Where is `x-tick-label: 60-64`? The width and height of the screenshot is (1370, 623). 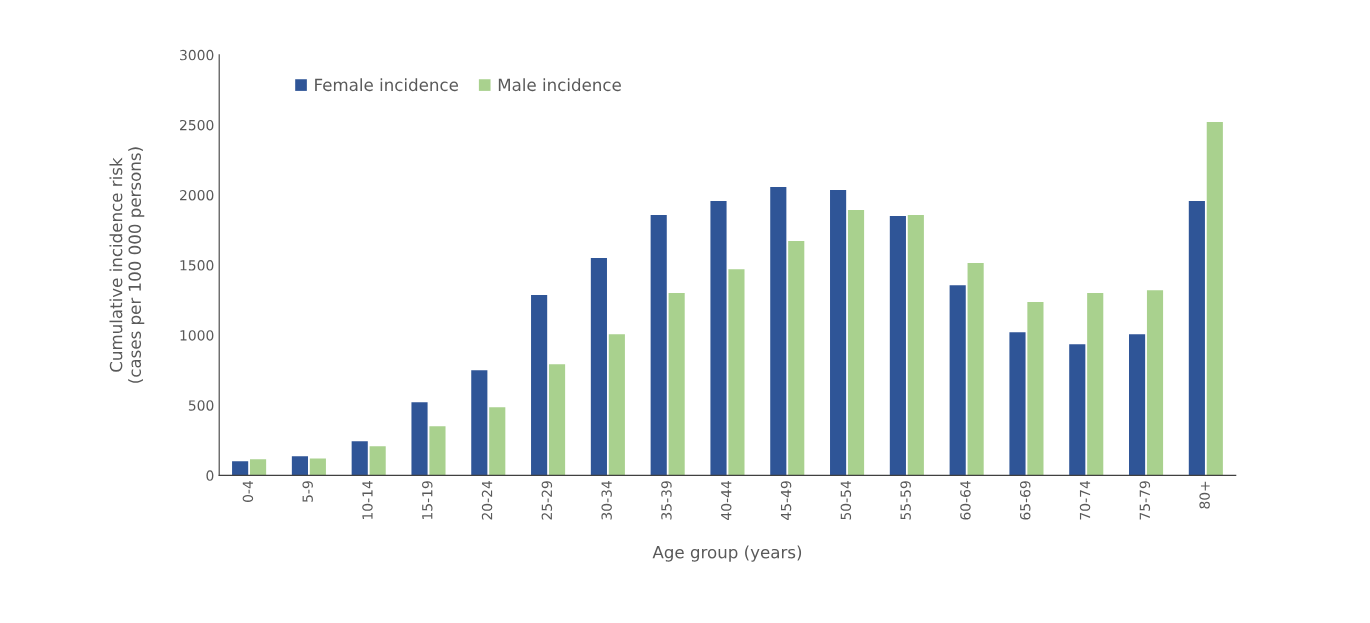
x-tick-label: 60-64 is located at coordinates (965, 500).